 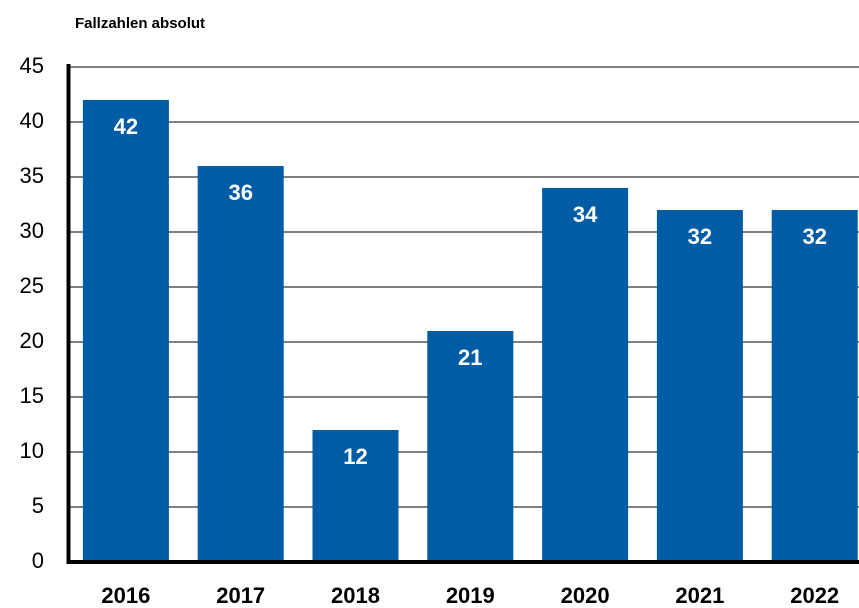 What do you see at coordinates (355, 456) in the screenshot?
I see `data-label: 12` at bounding box center [355, 456].